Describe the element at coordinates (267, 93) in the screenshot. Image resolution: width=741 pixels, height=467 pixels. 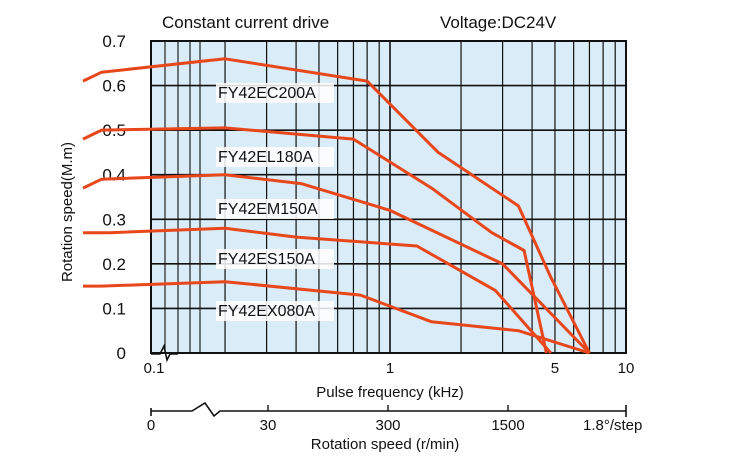
I see `series-label-FY42EC200A: FY42EC200A` at that location.